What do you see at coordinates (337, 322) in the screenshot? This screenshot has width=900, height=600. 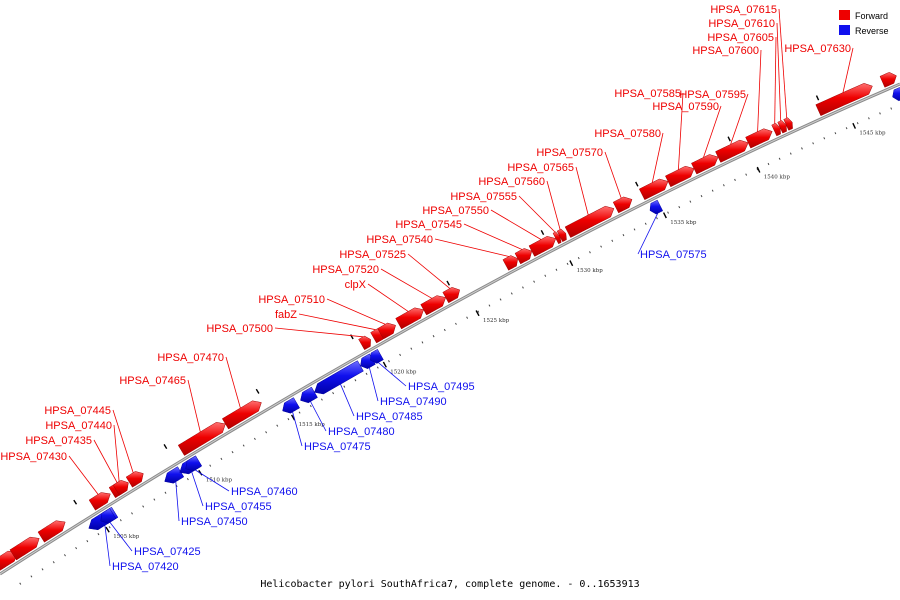 I see `leader-fabz` at bounding box center [337, 322].